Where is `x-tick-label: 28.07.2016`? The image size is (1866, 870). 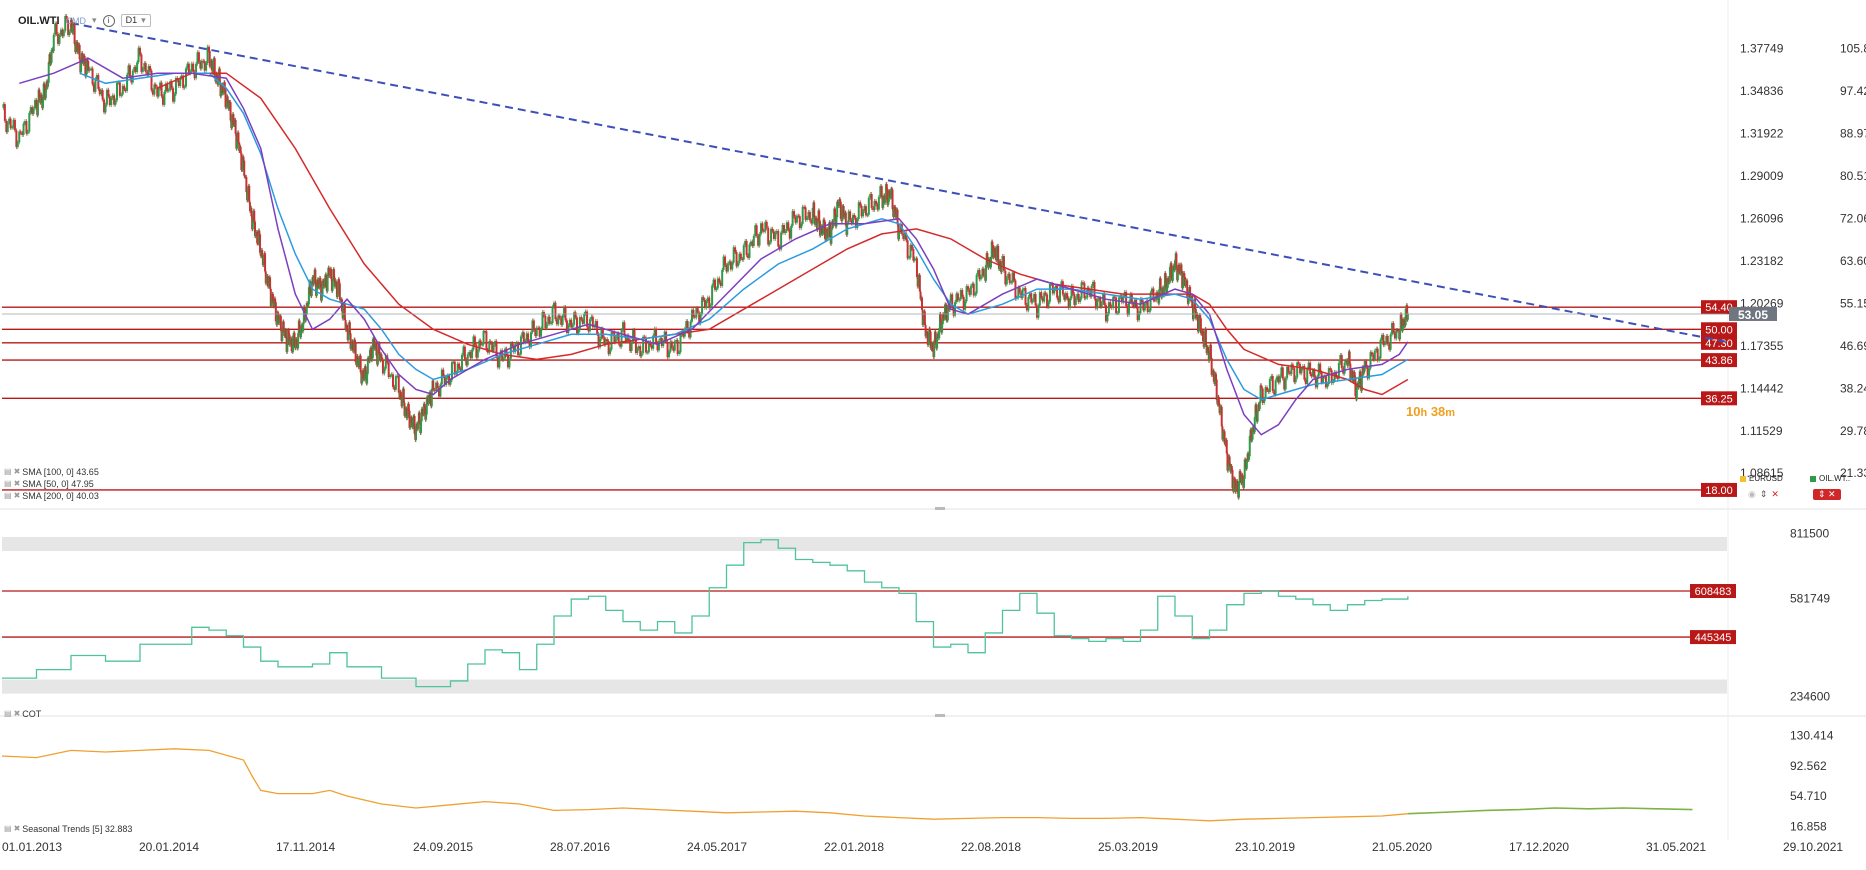 x-tick-label: 28.07.2016 is located at coordinates (580, 847).